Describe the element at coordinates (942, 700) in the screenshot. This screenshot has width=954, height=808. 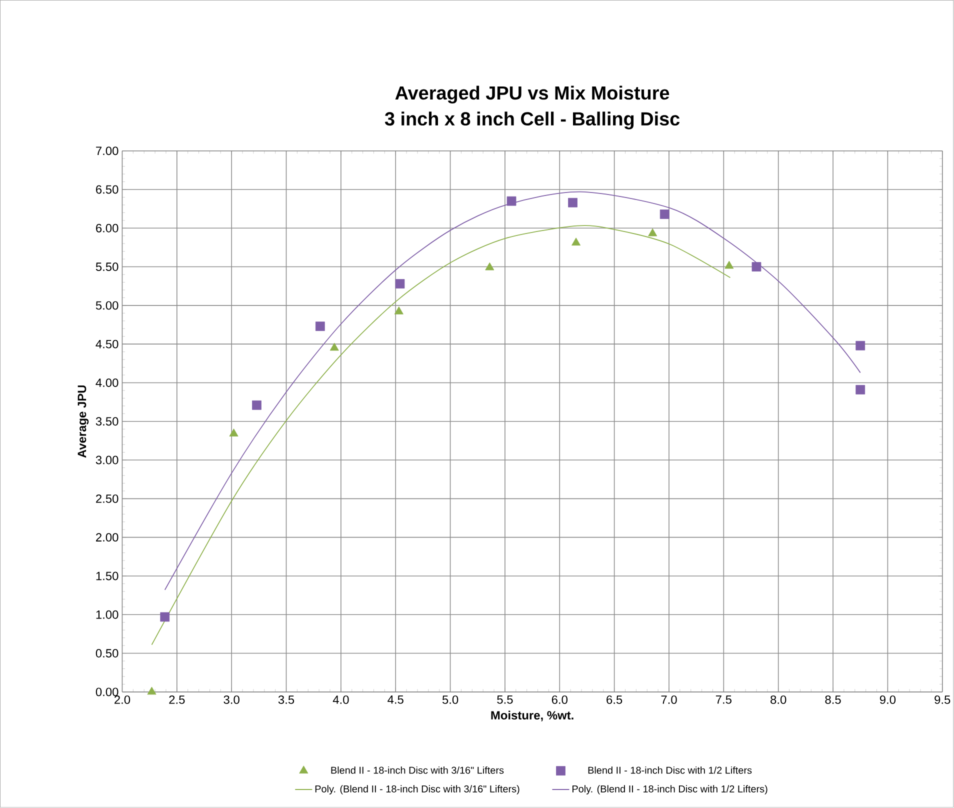
I see `x-tick-label: 9.5` at that location.